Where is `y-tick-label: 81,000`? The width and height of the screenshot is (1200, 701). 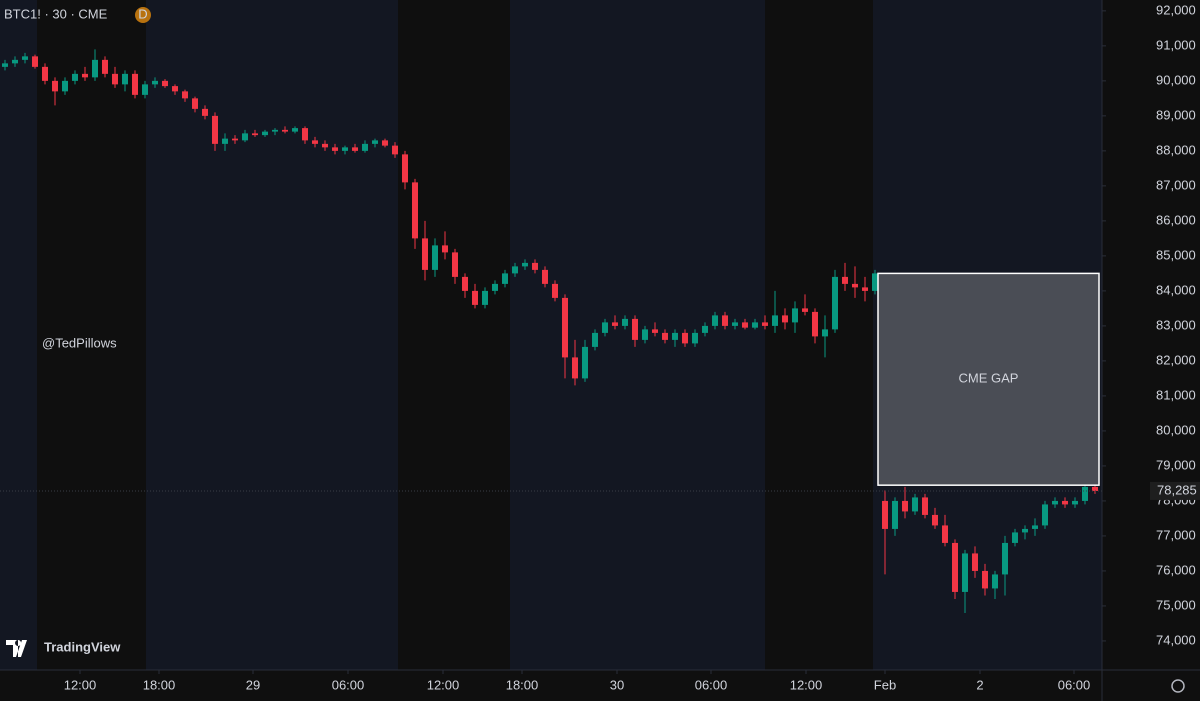 y-tick-label: 81,000 is located at coordinates (1176, 394).